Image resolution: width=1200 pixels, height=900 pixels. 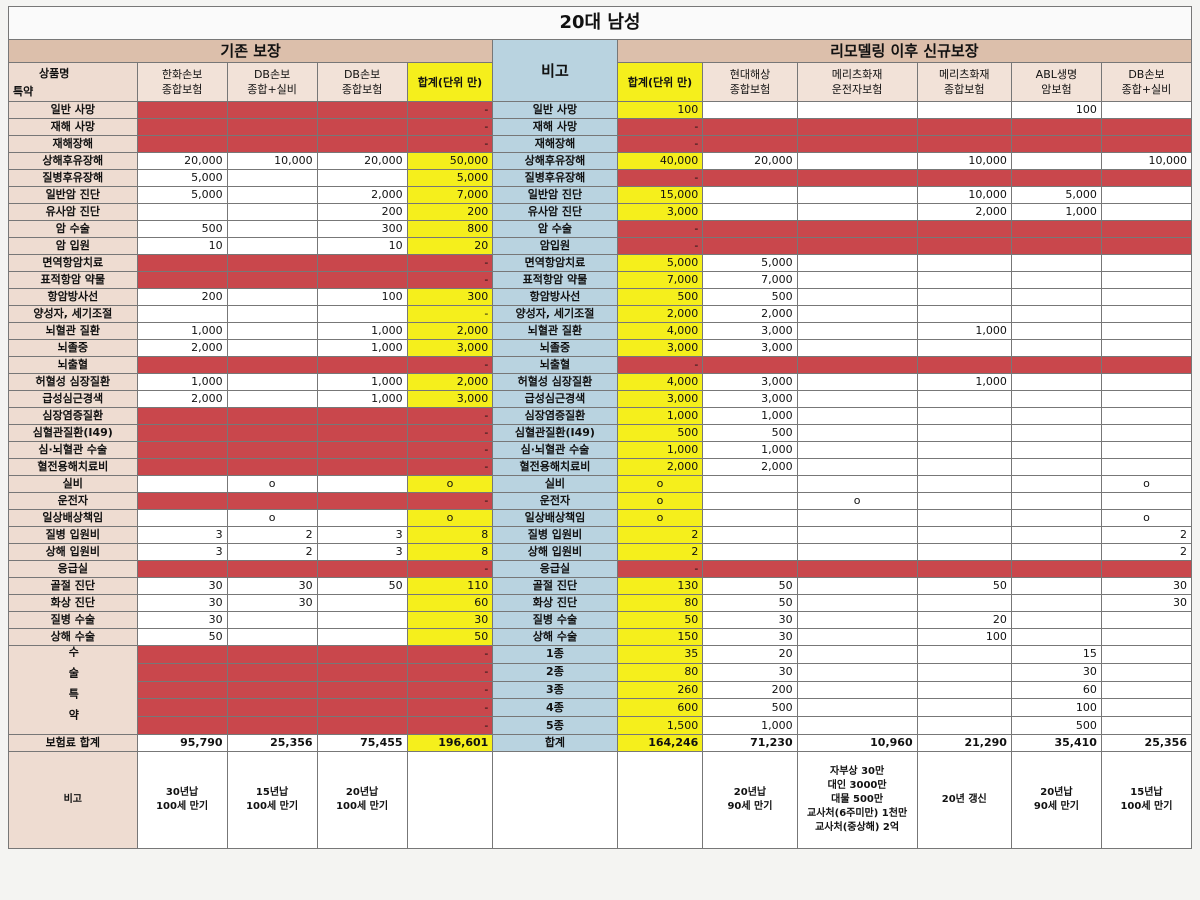 I want to click on coverage-row: 실비 o o 실비 o o, so click(x=600, y=484).